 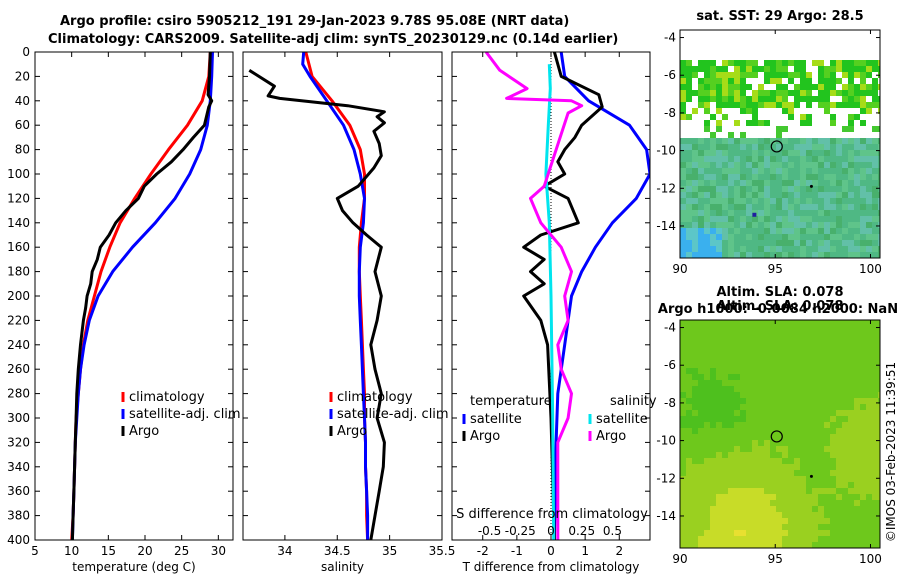 What do you see at coordinates (18, 296) in the screenshot?
I see `y-tick-label: 200` at bounding box center [18, 296].